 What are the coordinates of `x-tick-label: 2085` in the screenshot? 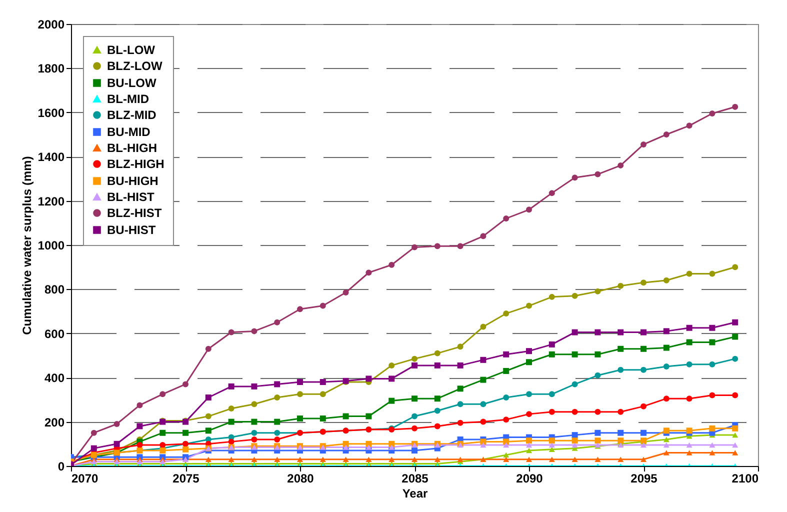 It's located at (415, 479).